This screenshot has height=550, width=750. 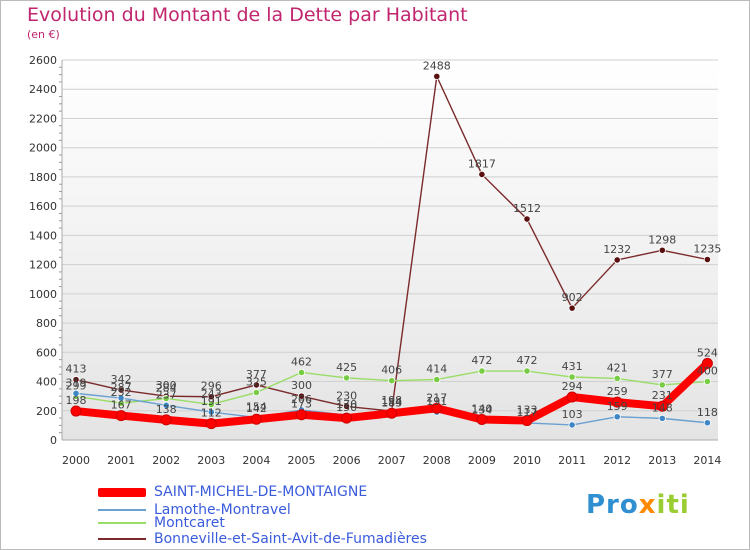 What do you see at coordinates (43, 60) in the screenshot?
I see `y-tick-label: 2600` at bounding box center [43, 60].